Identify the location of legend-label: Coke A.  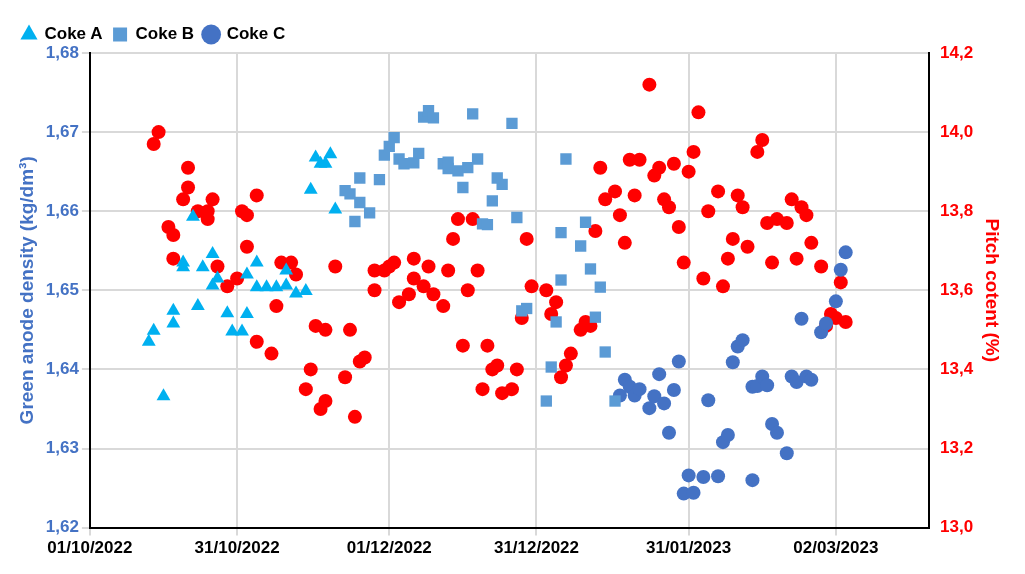
(73, 34).